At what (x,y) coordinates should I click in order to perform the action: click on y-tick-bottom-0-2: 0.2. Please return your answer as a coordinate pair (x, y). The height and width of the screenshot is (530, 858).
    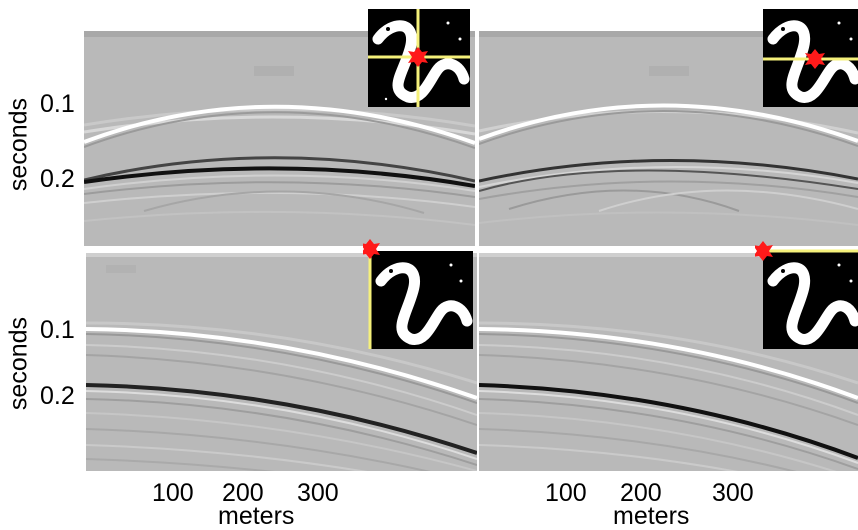
    Looking at the image, I should click on (57, 396).